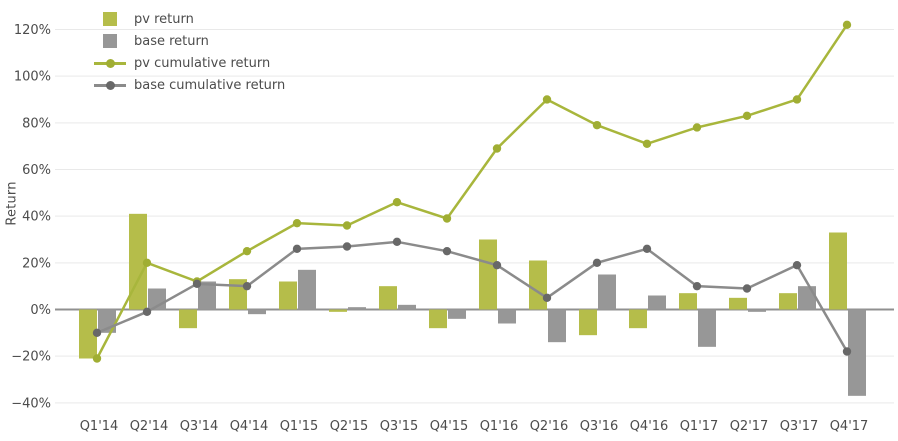 This screenshot has width=898, height=441. I want to click on legend-label: base return, so click(171, 41).